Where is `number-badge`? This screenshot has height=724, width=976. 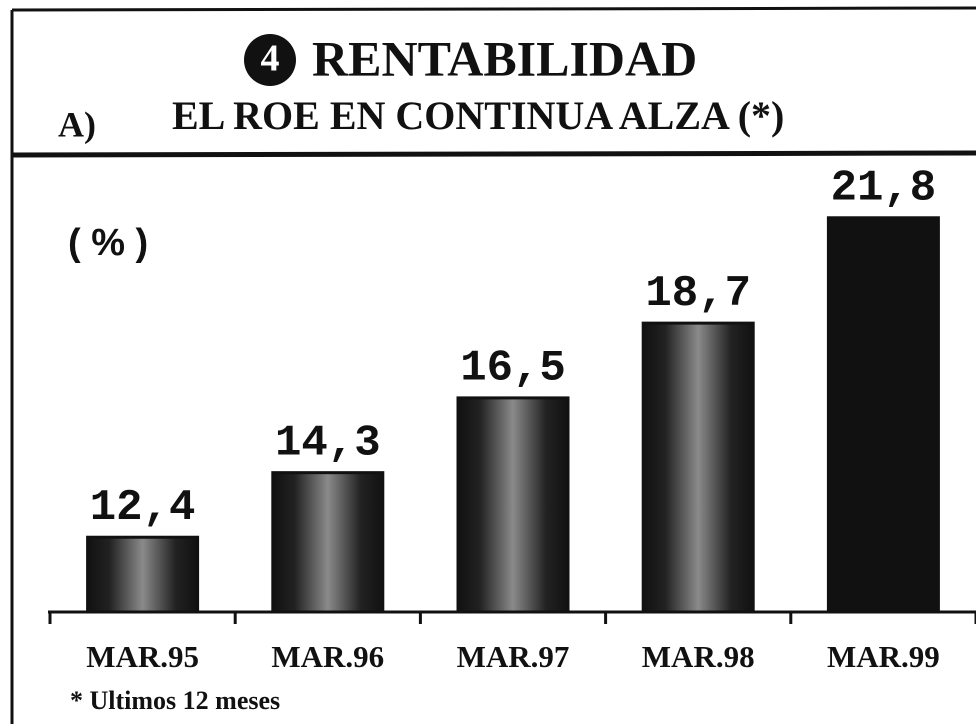
number-badge is located at coordinates (270, 60).